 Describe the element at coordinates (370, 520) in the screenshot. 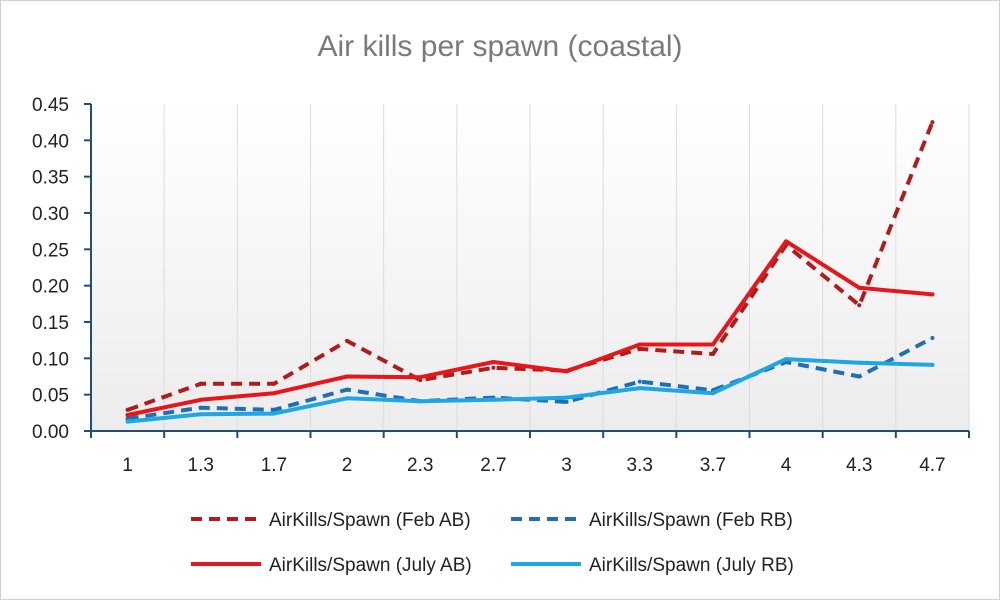

I see `legend-label: AirKills/Spawn (Feb AB)` at that location.